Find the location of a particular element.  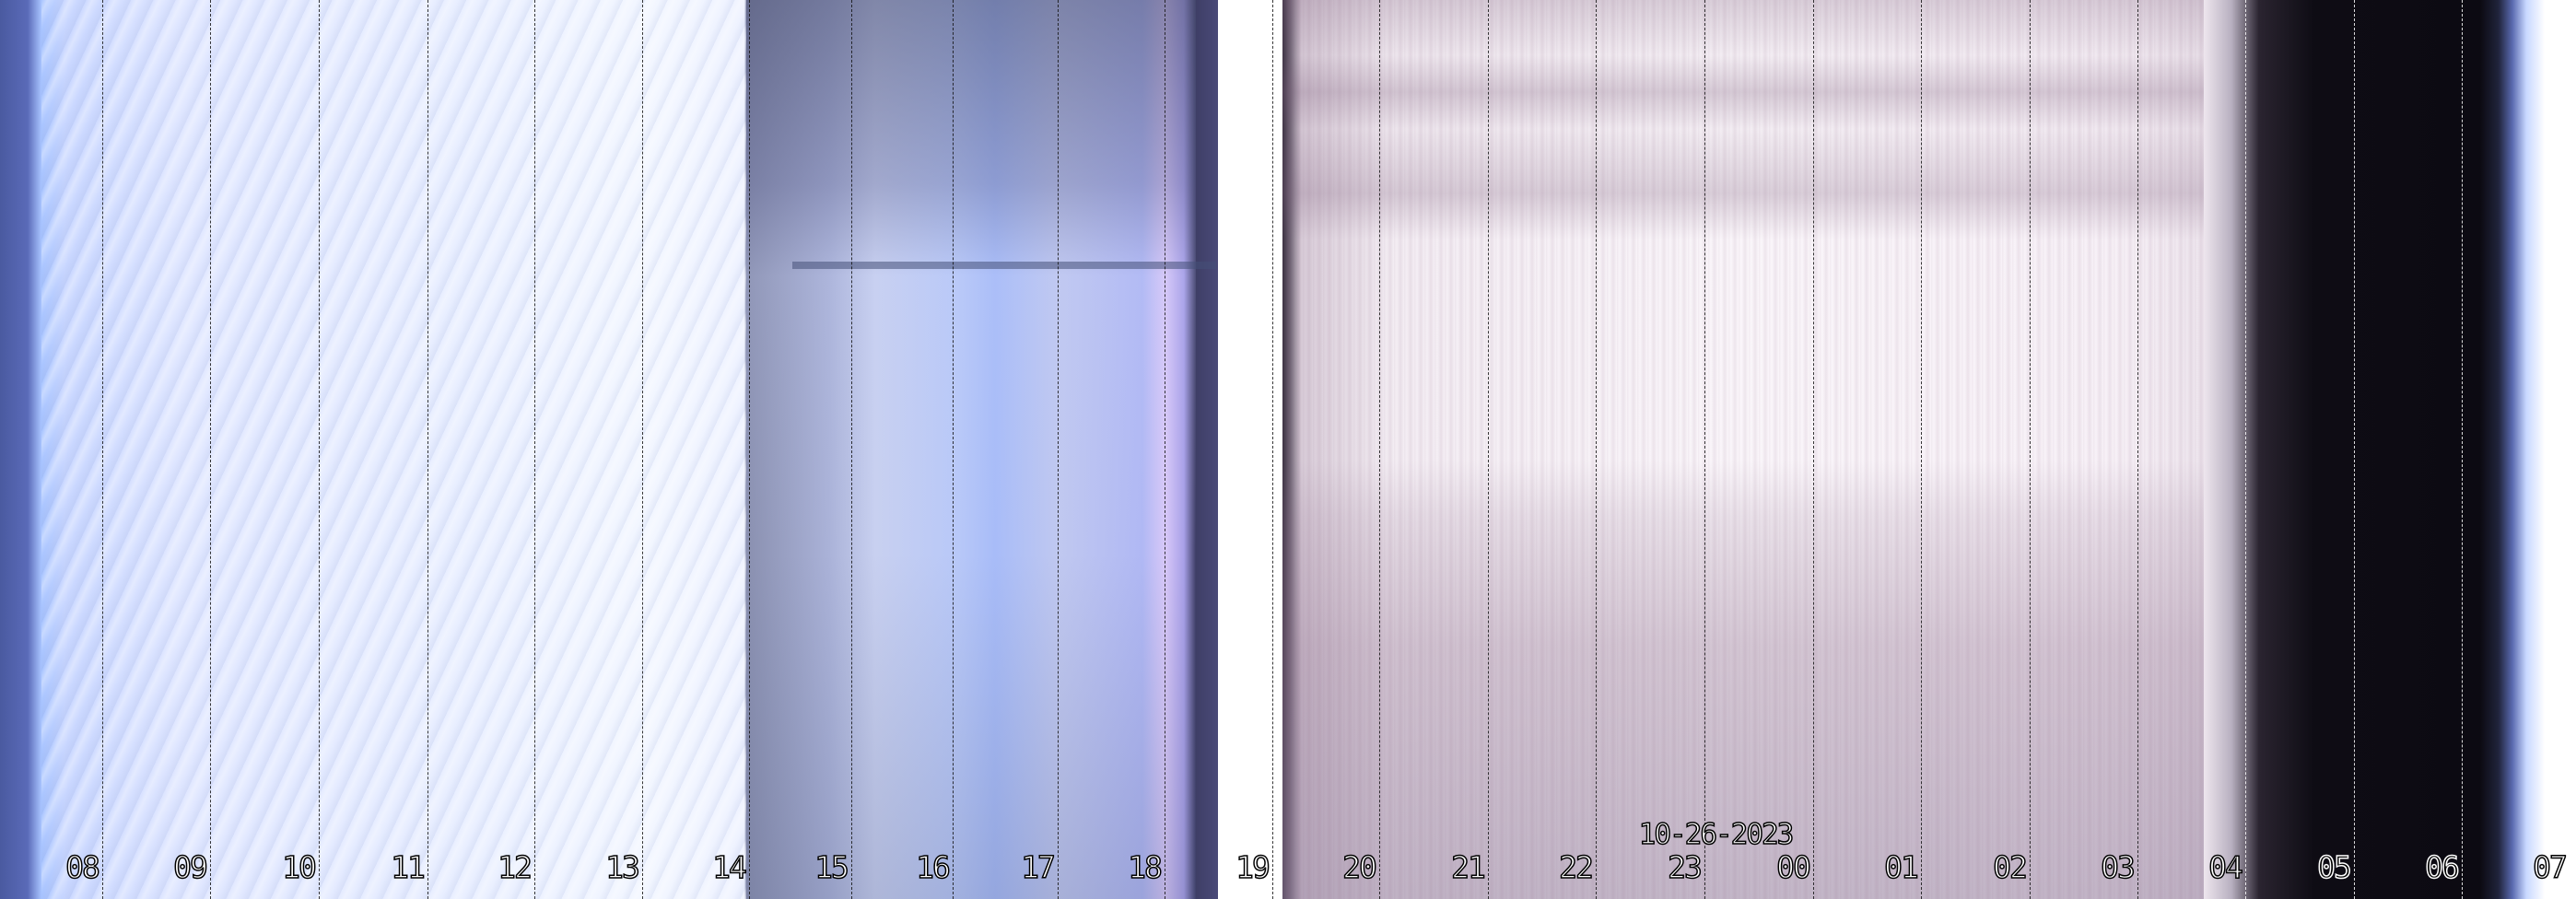

hour-label: 20 is located at coordinates (1359, 867).